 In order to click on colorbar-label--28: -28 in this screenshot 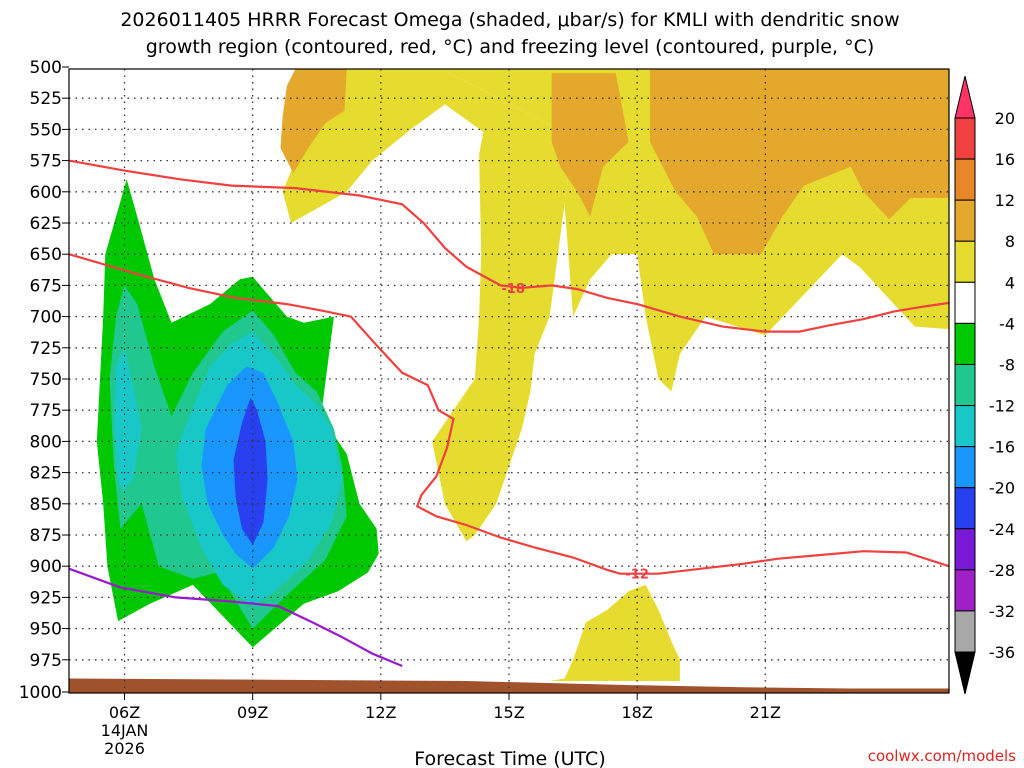, I will do `click(1002, 570)`.